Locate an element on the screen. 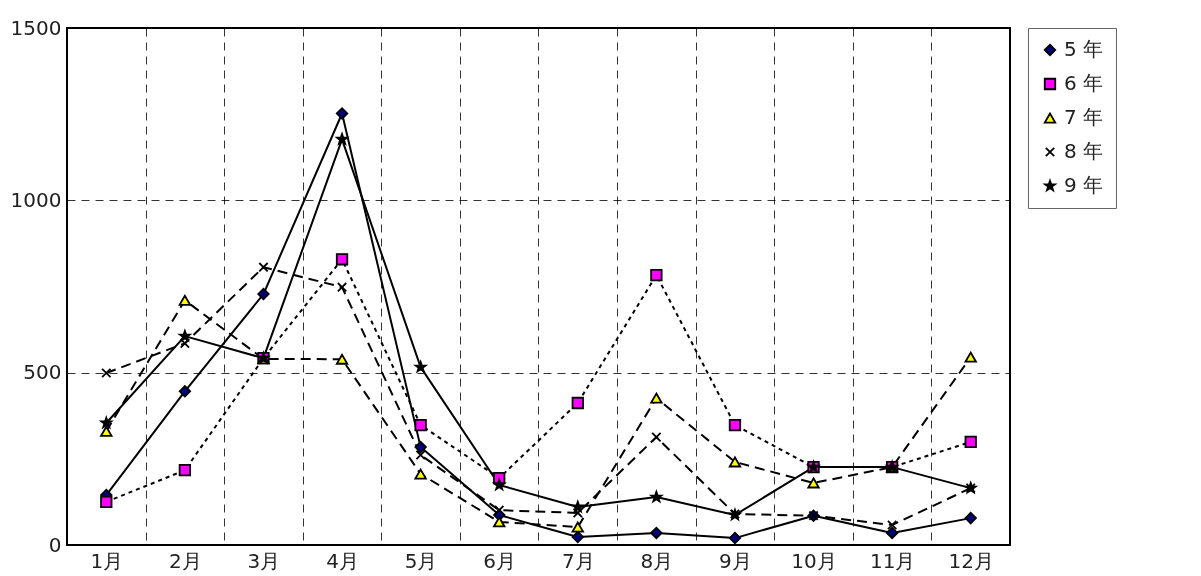 Image resolution: width=1201 pixels, height=576 pixels. x-tick-label: 6月 is located at coordinates (500, 560).